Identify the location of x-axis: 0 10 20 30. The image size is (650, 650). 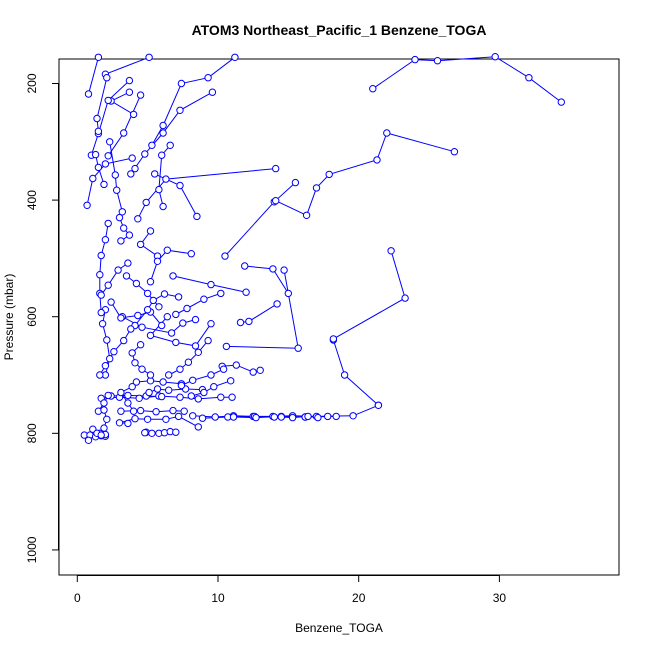
(290, 590).